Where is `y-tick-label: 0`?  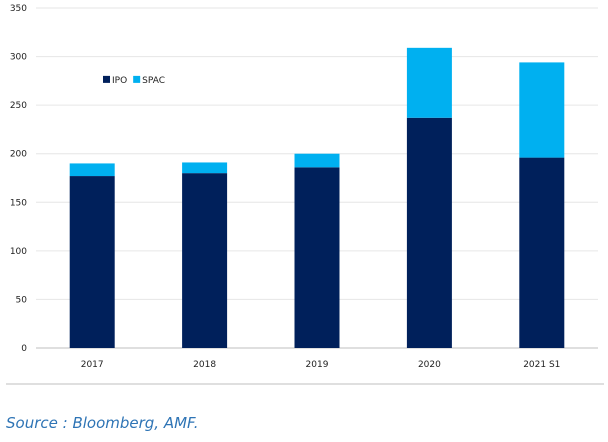 y-tick-label: 0 is located at coordinates (24, 349).